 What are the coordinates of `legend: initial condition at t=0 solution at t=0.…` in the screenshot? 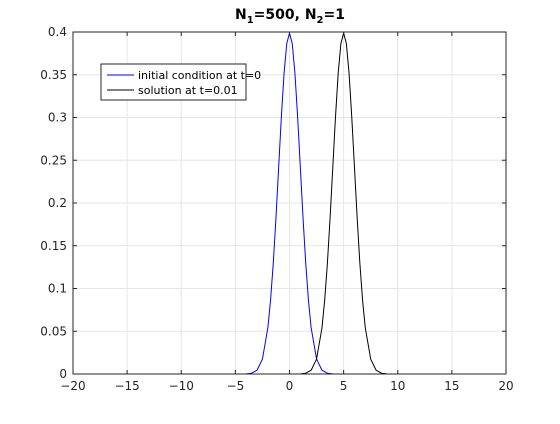 It's located at (180, 82).